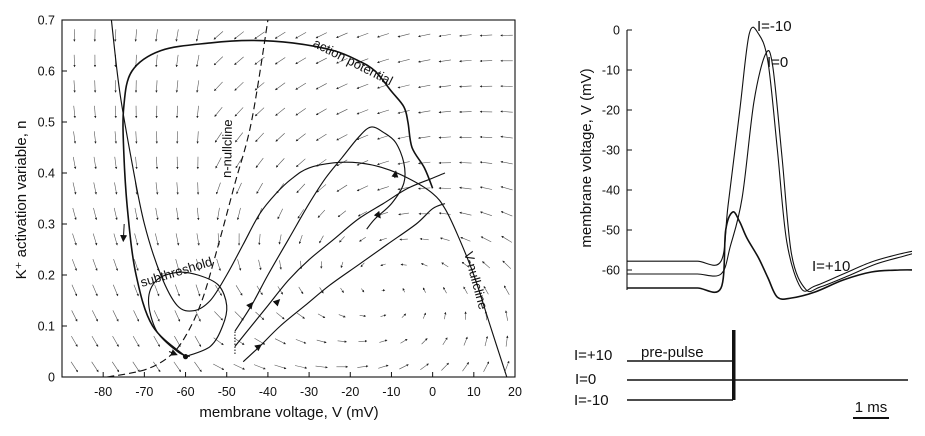 This screenshot has height=436, width=925. Describe the element at coordinates (585, 379) in the screenshot. I see `stim-label-i-0: I=0` at that location.